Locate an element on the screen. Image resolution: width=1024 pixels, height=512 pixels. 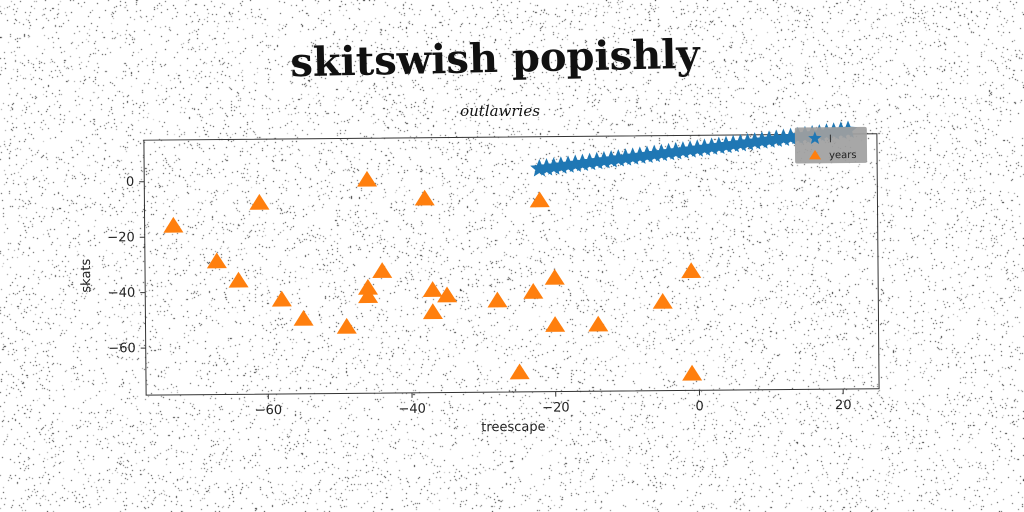
legend-star-icon is located at coordinates (815, 138).